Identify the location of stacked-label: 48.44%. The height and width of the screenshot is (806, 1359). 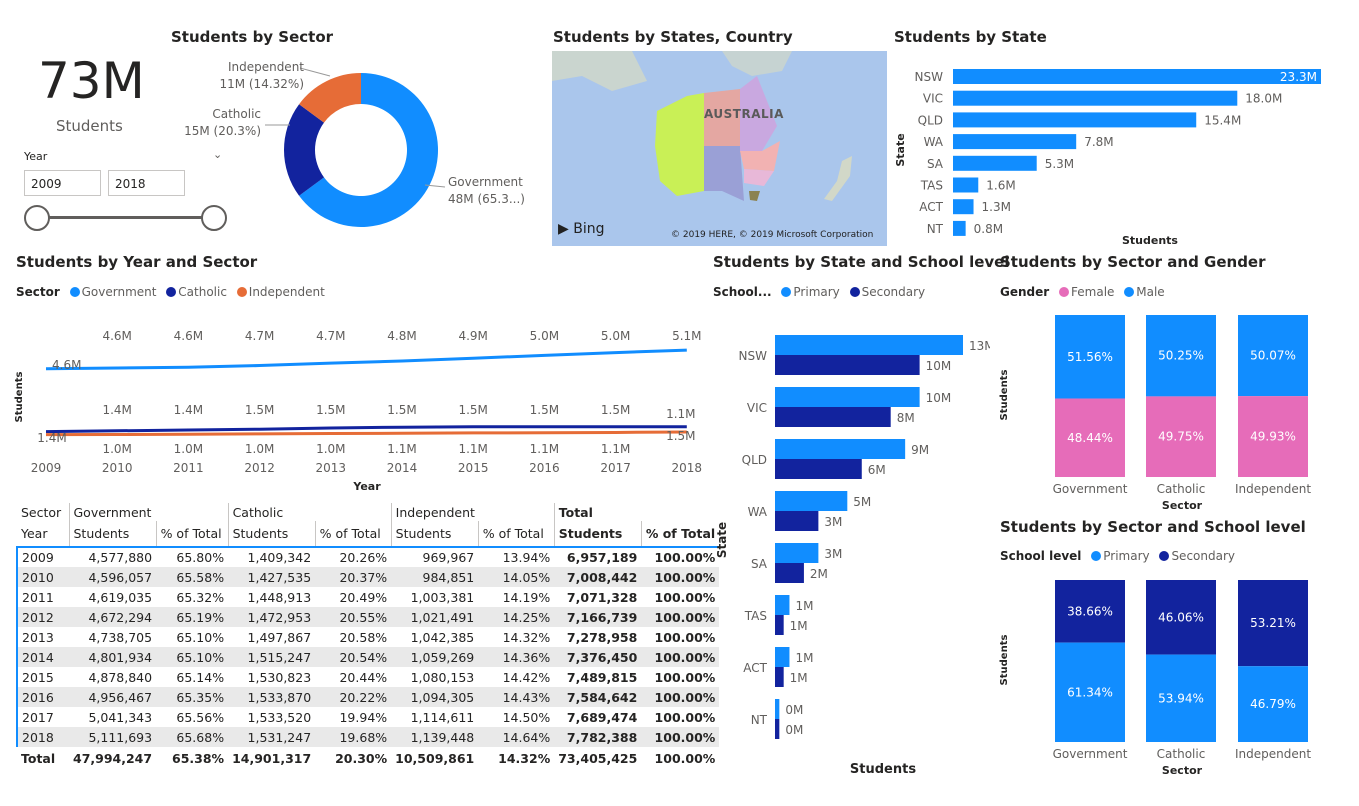
(1090, 438).